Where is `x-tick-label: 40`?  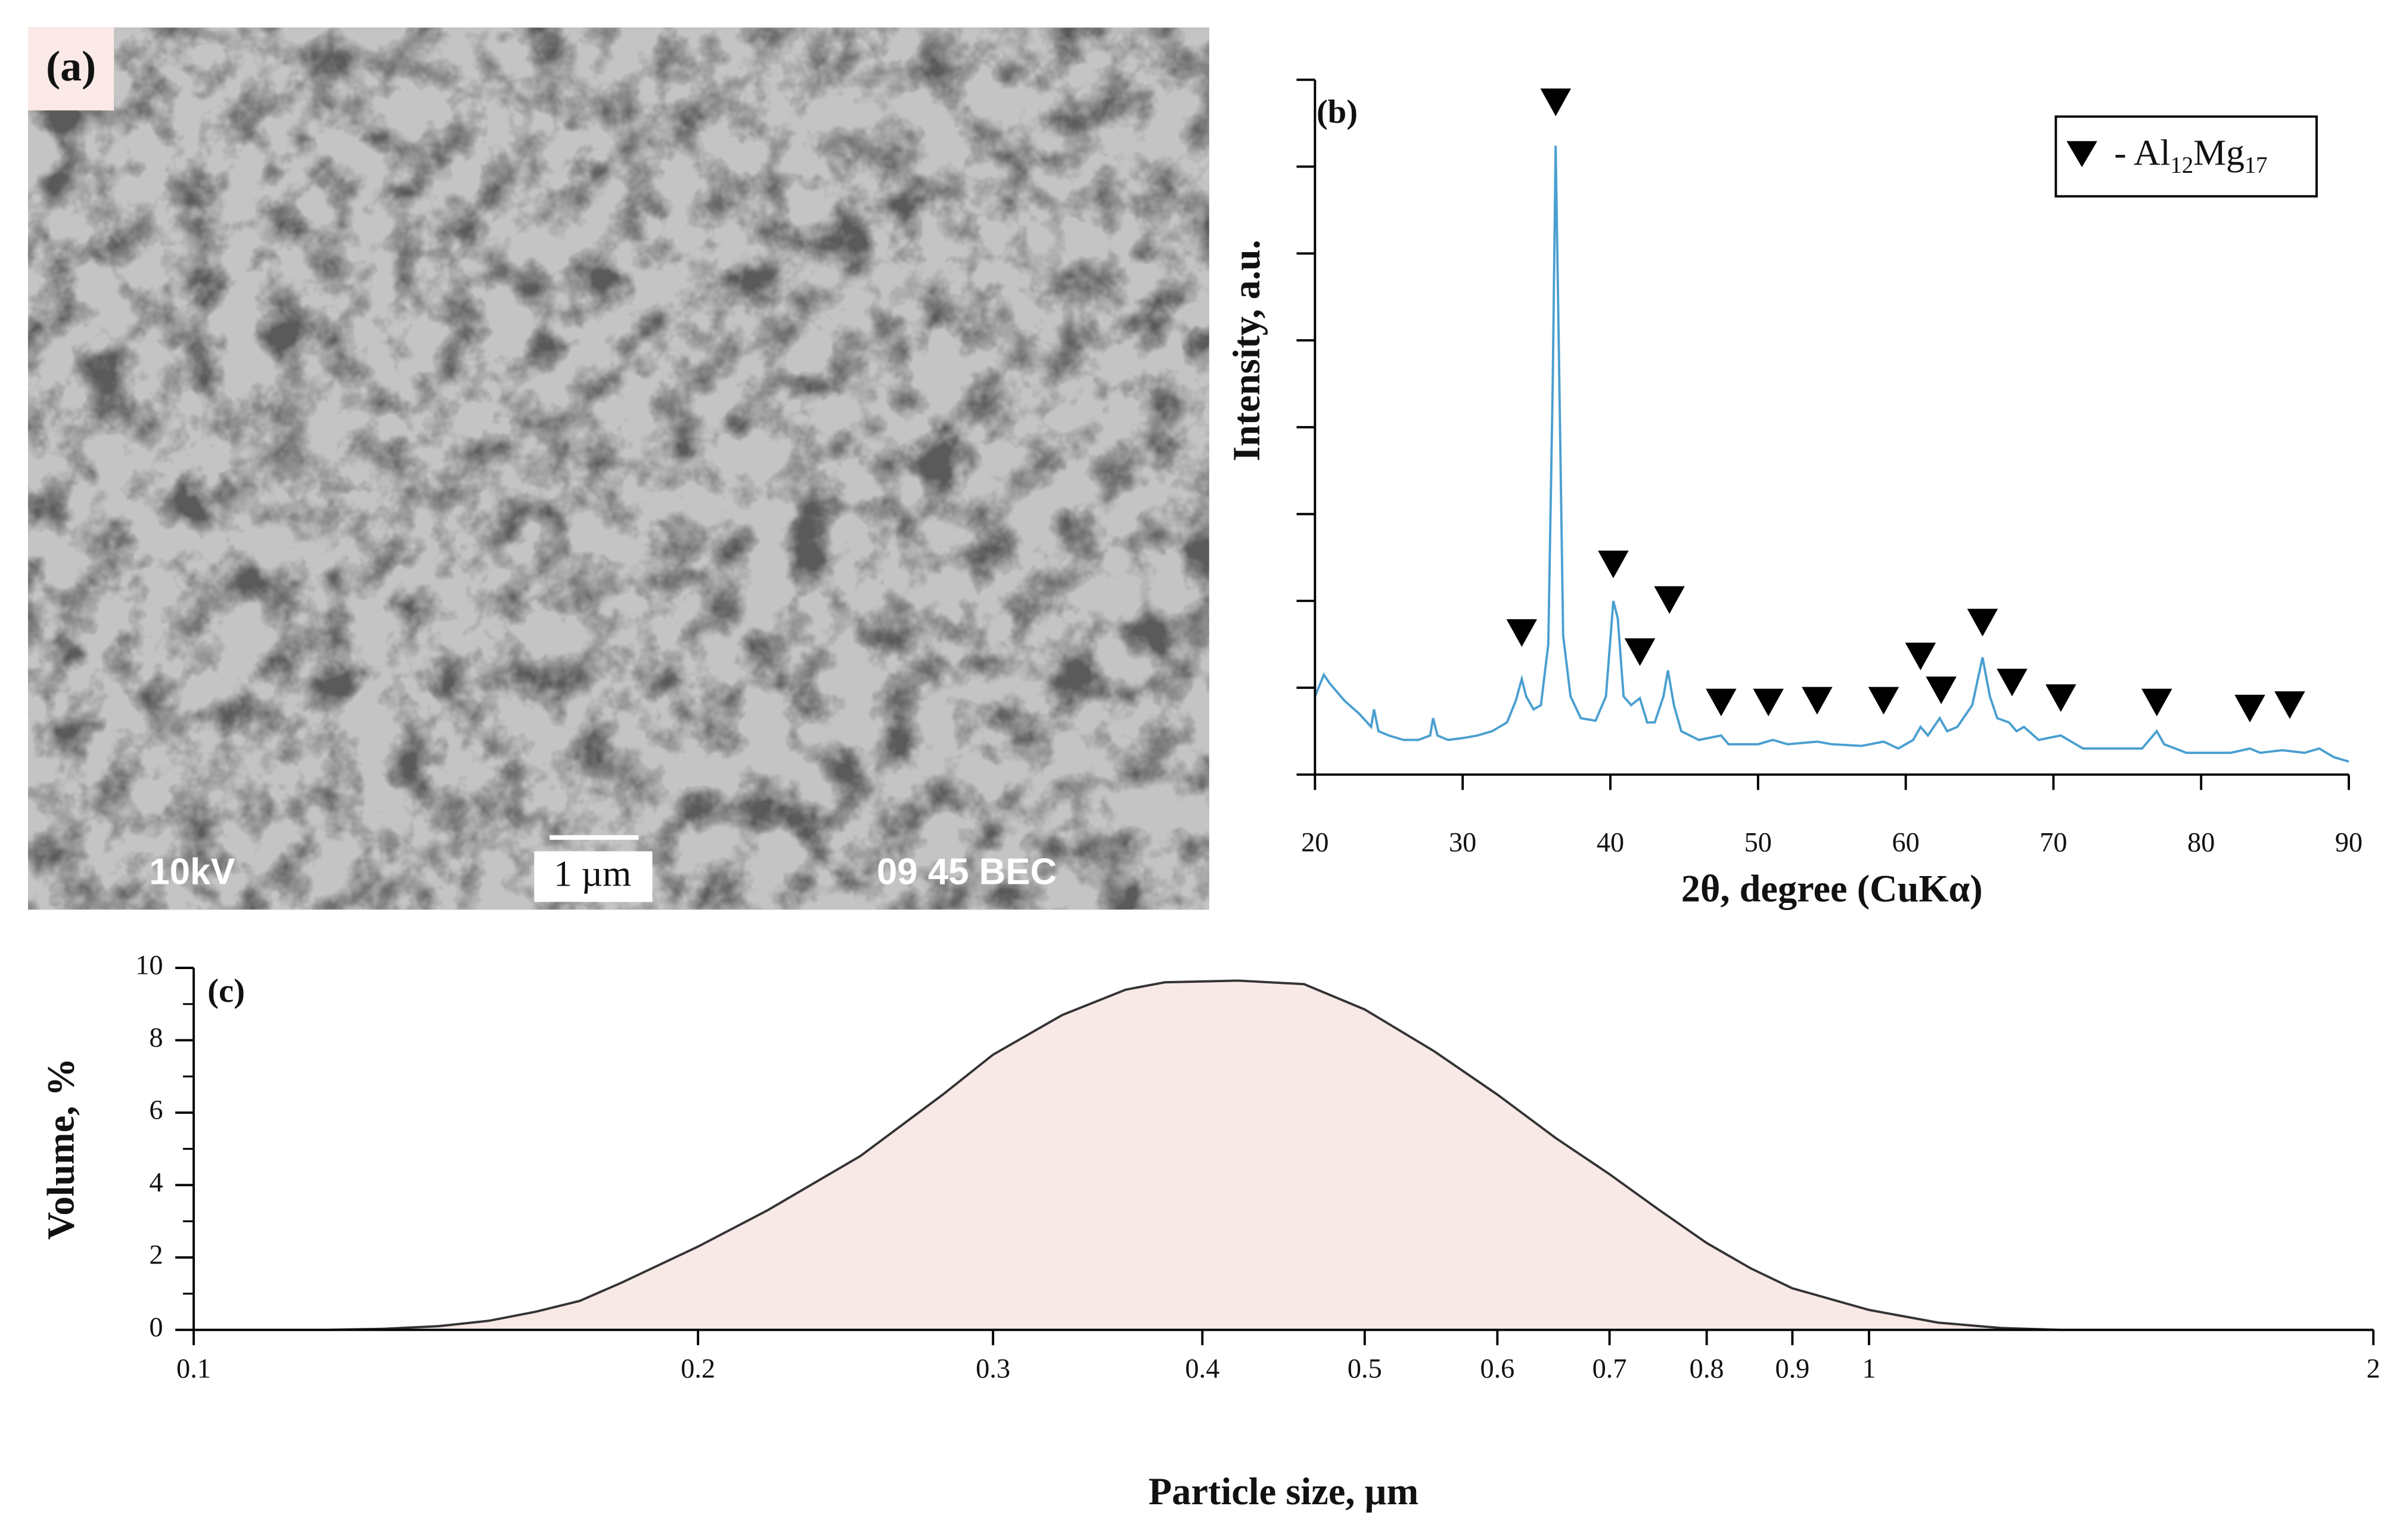
x-tick-label: 40 is located at coordinates (1610, 843).